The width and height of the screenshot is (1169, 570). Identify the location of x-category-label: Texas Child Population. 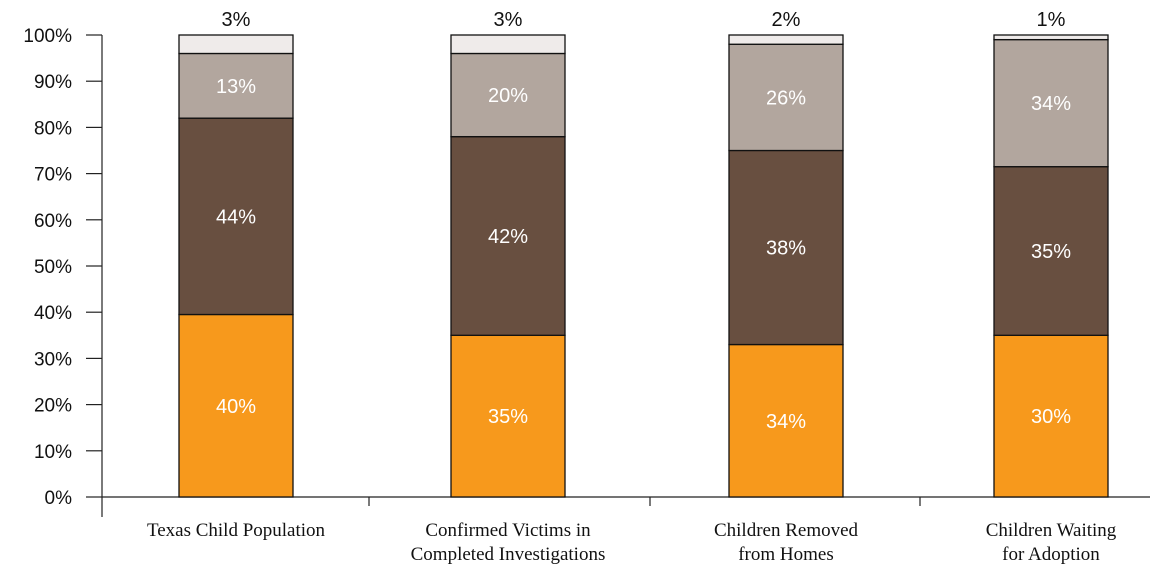
(236, 530).